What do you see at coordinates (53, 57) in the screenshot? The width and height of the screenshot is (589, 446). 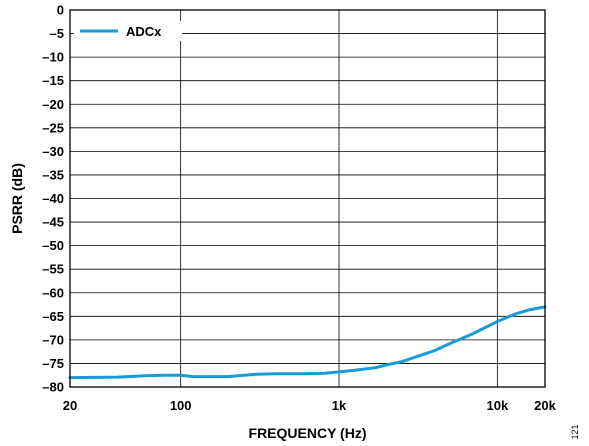 I see `y-tick-label: –10` at bounding box center [53, 57].